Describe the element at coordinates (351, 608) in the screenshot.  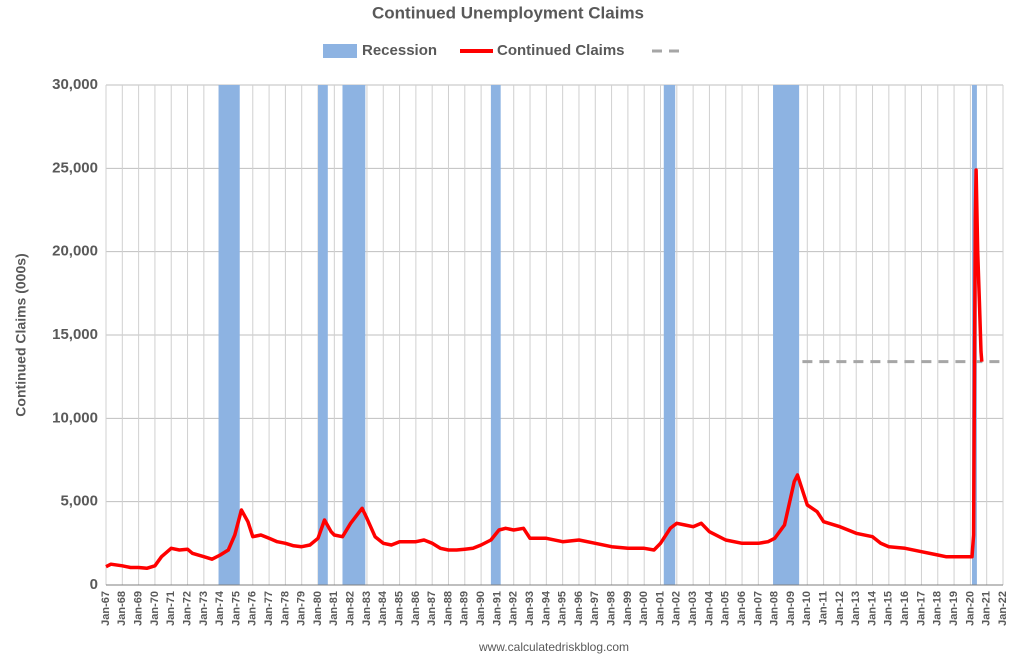
I see `x-tick-label: Jan-82` at that location.